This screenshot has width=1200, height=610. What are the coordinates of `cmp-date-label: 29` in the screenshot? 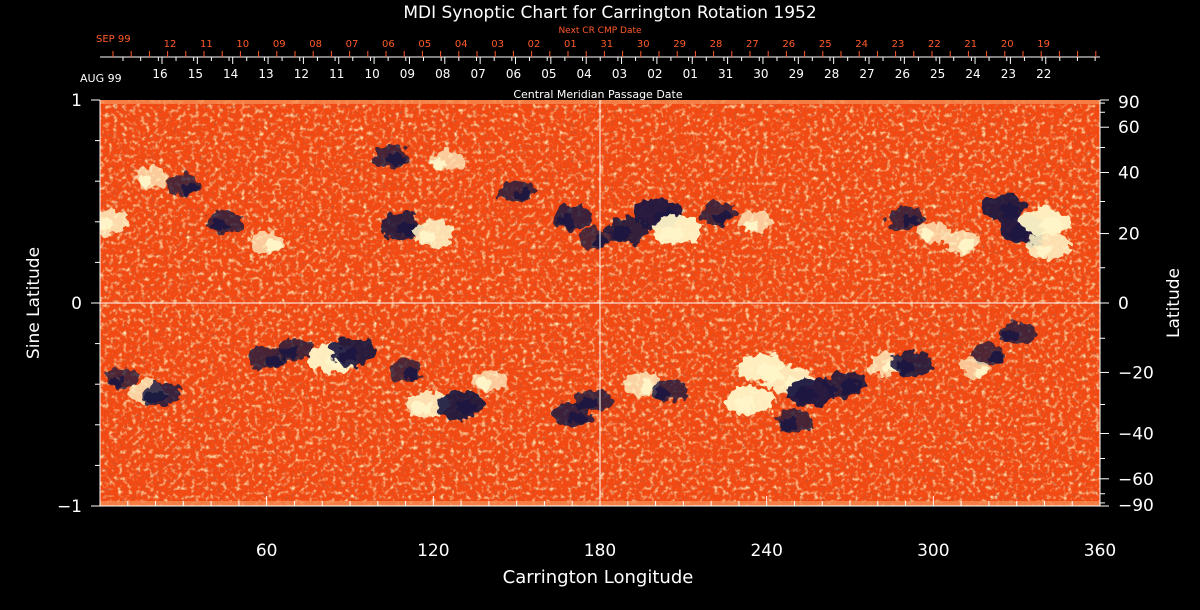 It's located at (796, 74).